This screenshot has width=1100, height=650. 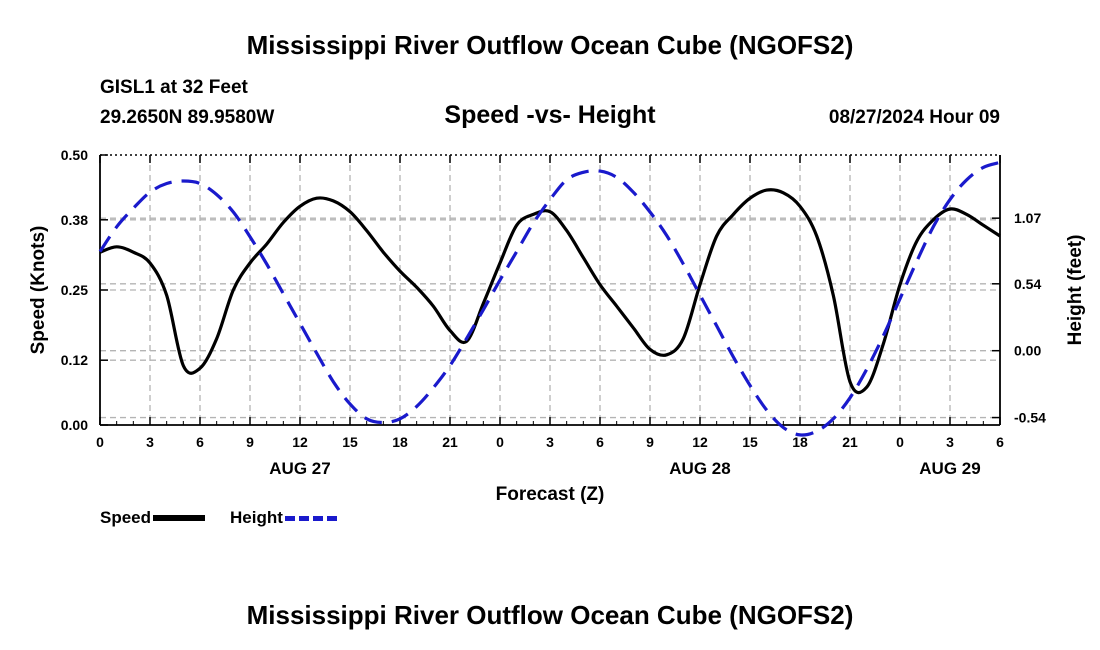 What do you see at coordinates (74, 425) in the screenshot?
I see `y-tick-label: 0.00` at bounding box center [74, 425].